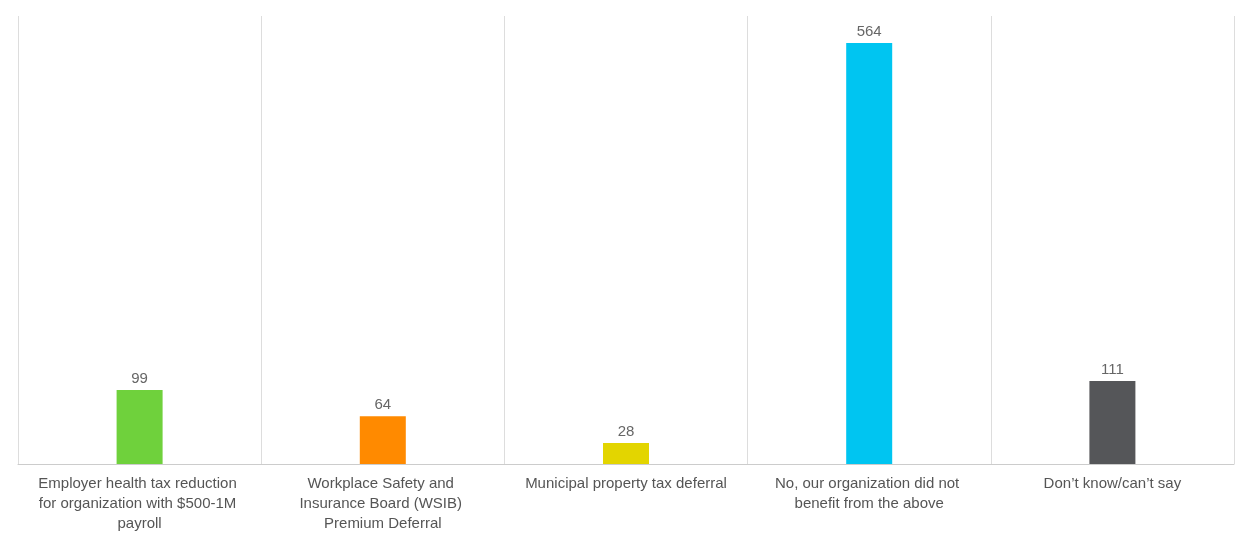 The height and width of the screenshot is (542, 1246). What do you see at coordinates (139, 378) in the screenshot?
I see `data-label: 99` at bounding box center [139, 378].